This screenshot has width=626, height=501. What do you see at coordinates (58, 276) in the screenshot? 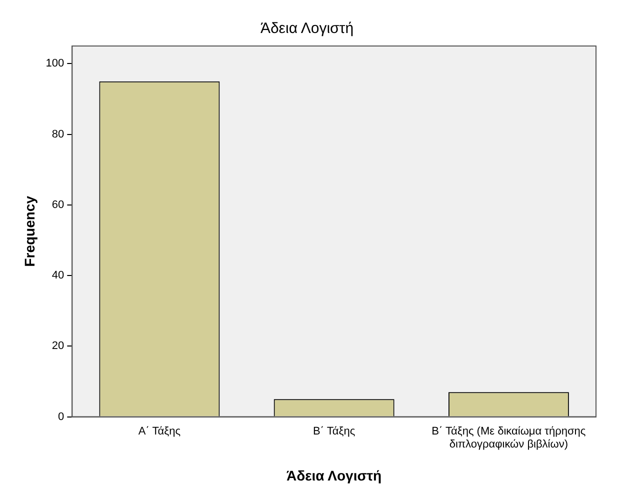
I see `y-tick-label: 40` at bounding box center [58, 276].